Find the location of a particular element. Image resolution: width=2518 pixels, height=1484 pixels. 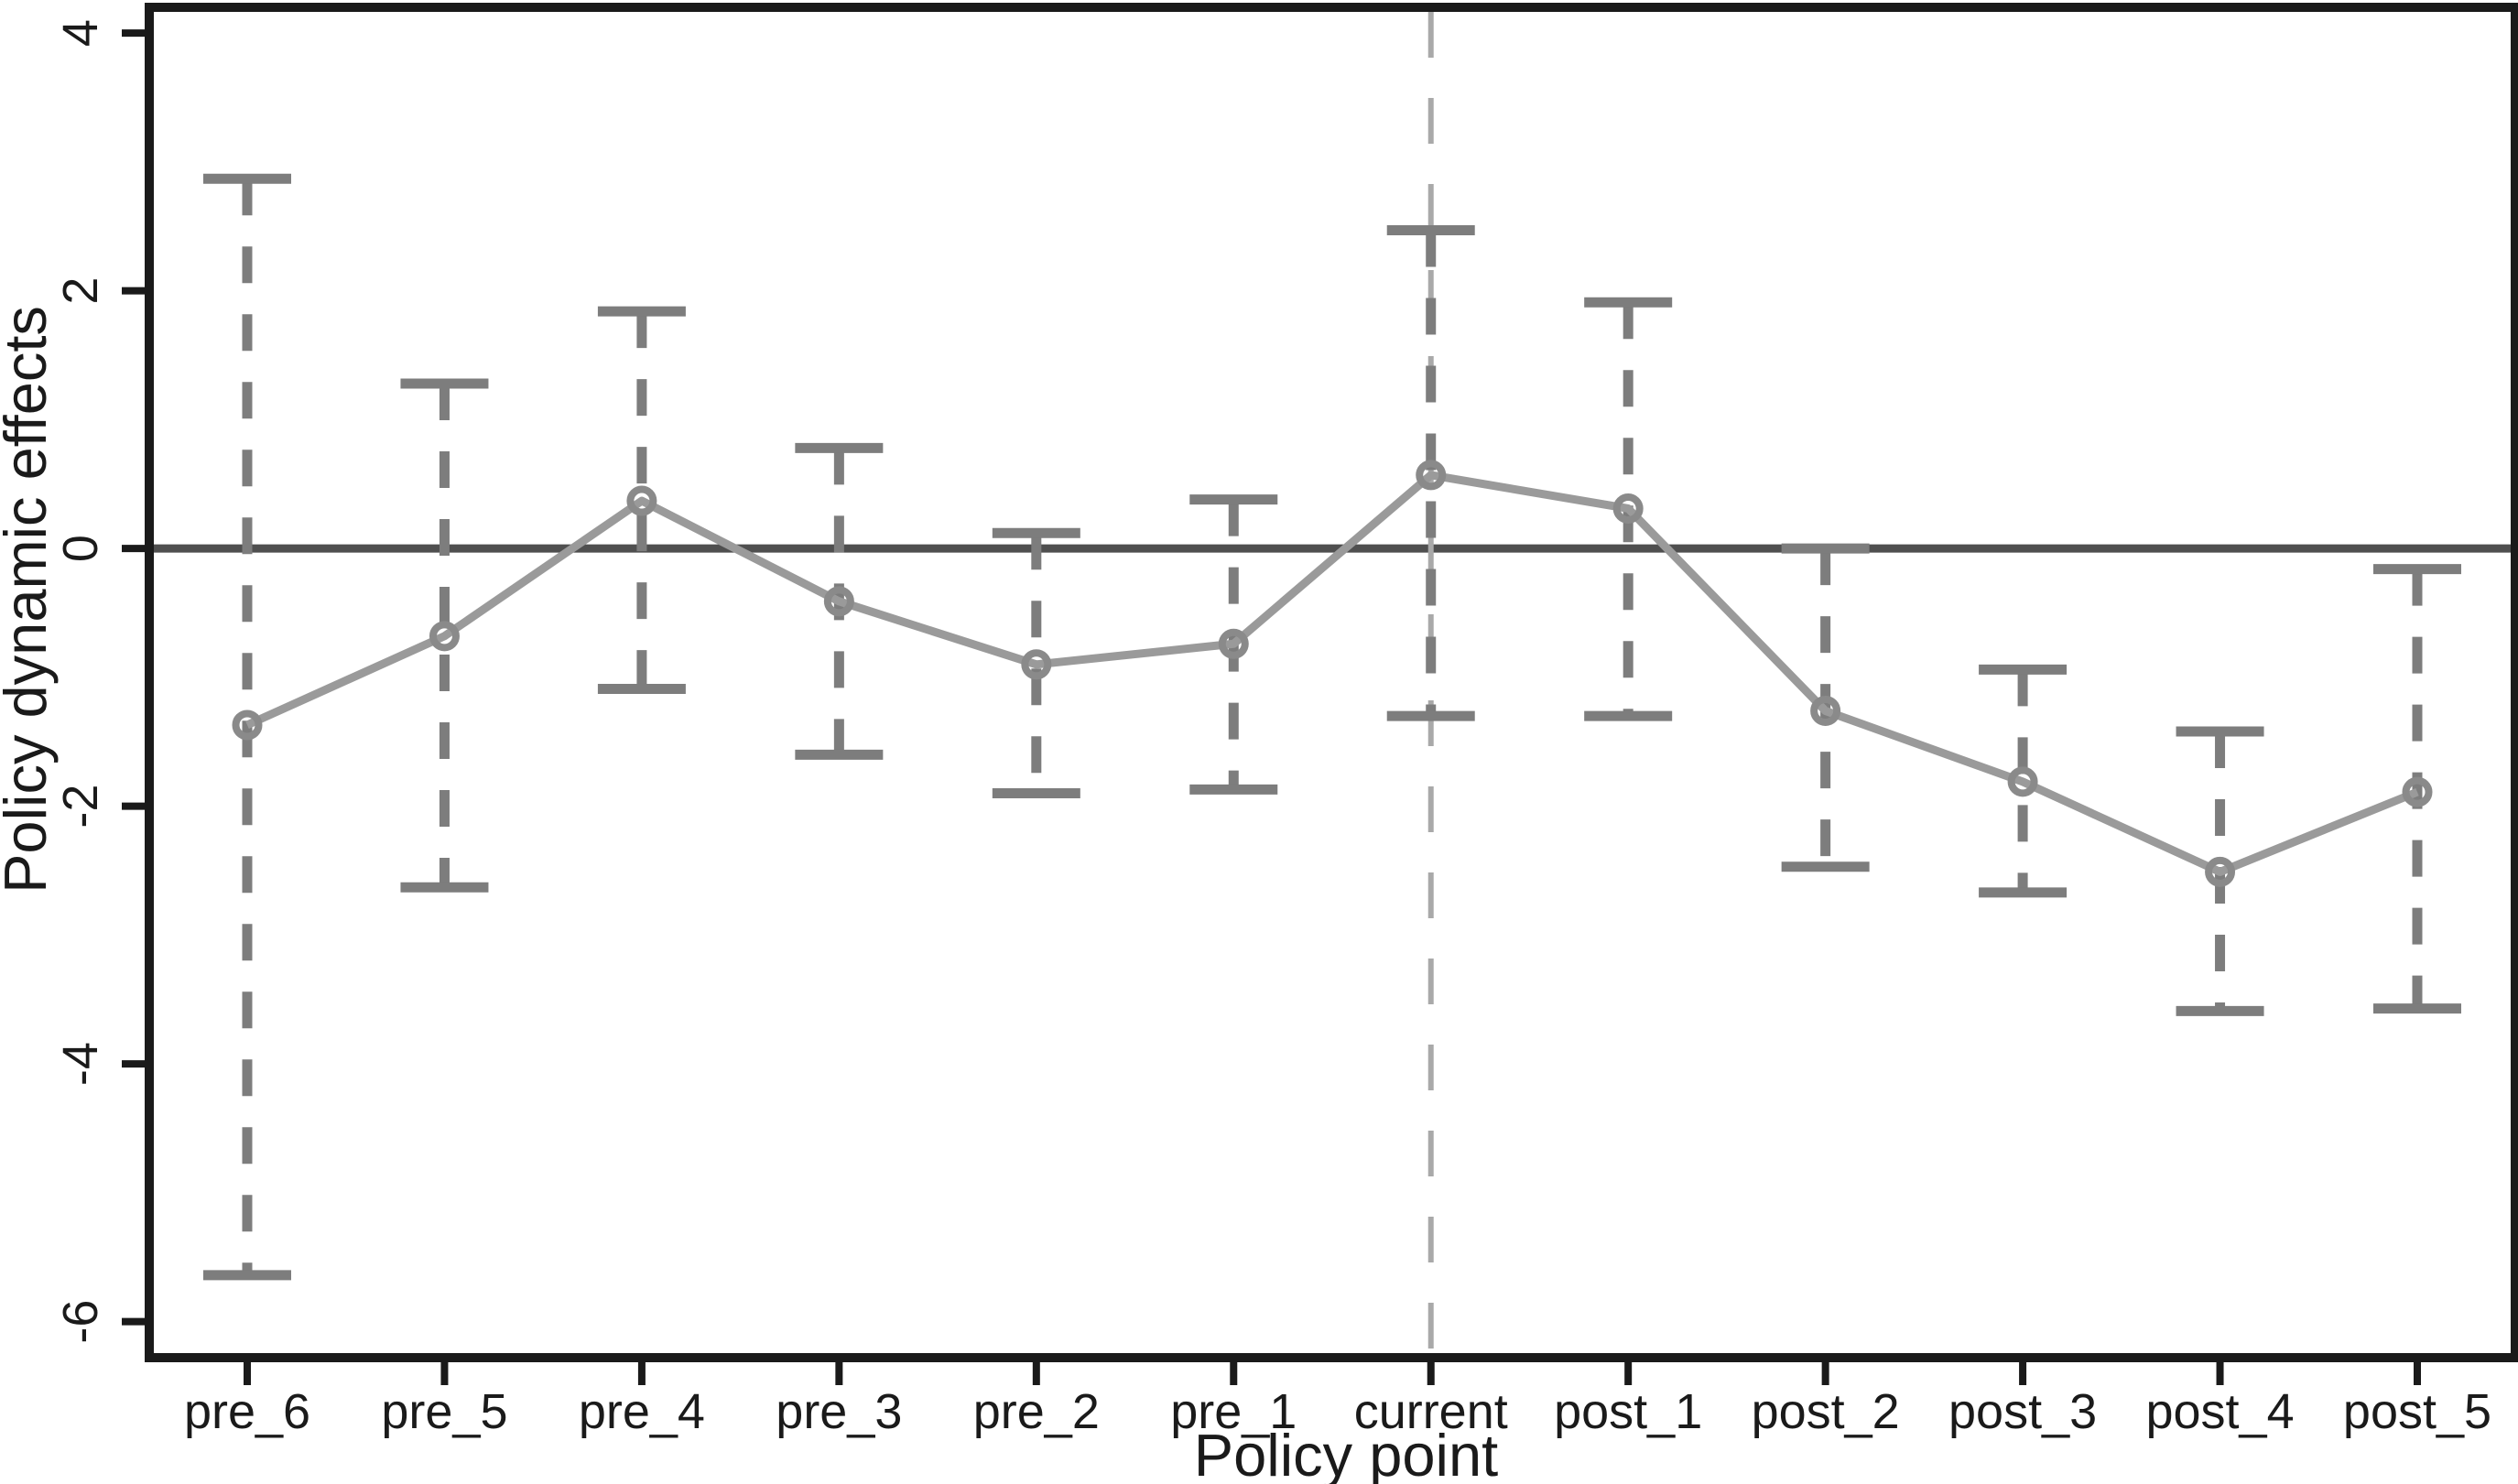

x-tick-label: post_1 is located at coordinates (1628, 1412).